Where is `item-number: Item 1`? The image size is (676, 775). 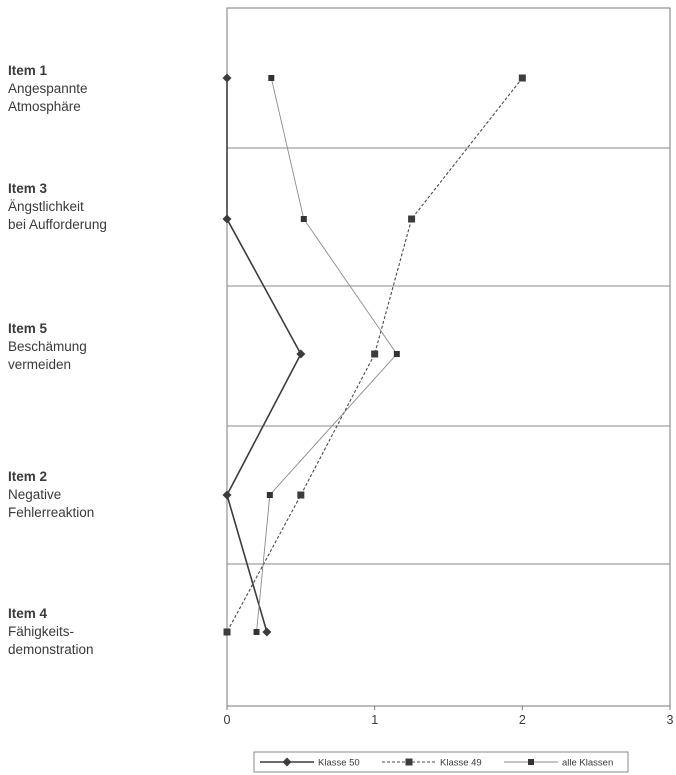 item-number: Item 1 is located at coordinates (28, 70).